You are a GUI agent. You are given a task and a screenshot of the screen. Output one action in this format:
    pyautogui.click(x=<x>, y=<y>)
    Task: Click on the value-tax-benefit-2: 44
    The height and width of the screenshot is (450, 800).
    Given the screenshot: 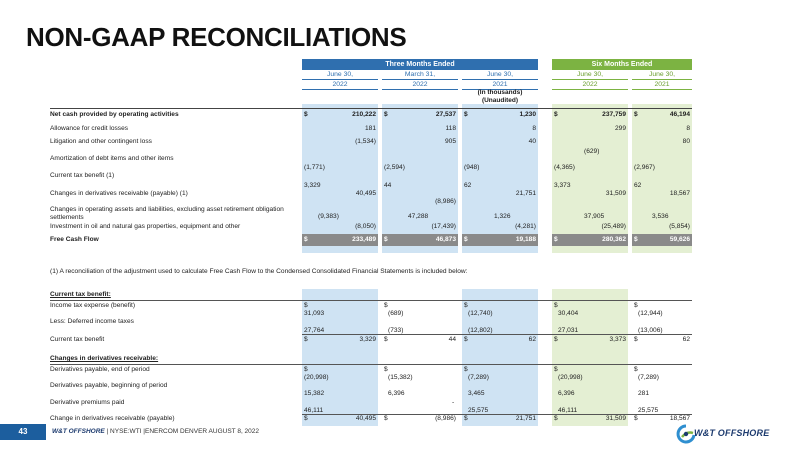 What is the action you would take?
    pyautogui.click(x=388, y=185)
    